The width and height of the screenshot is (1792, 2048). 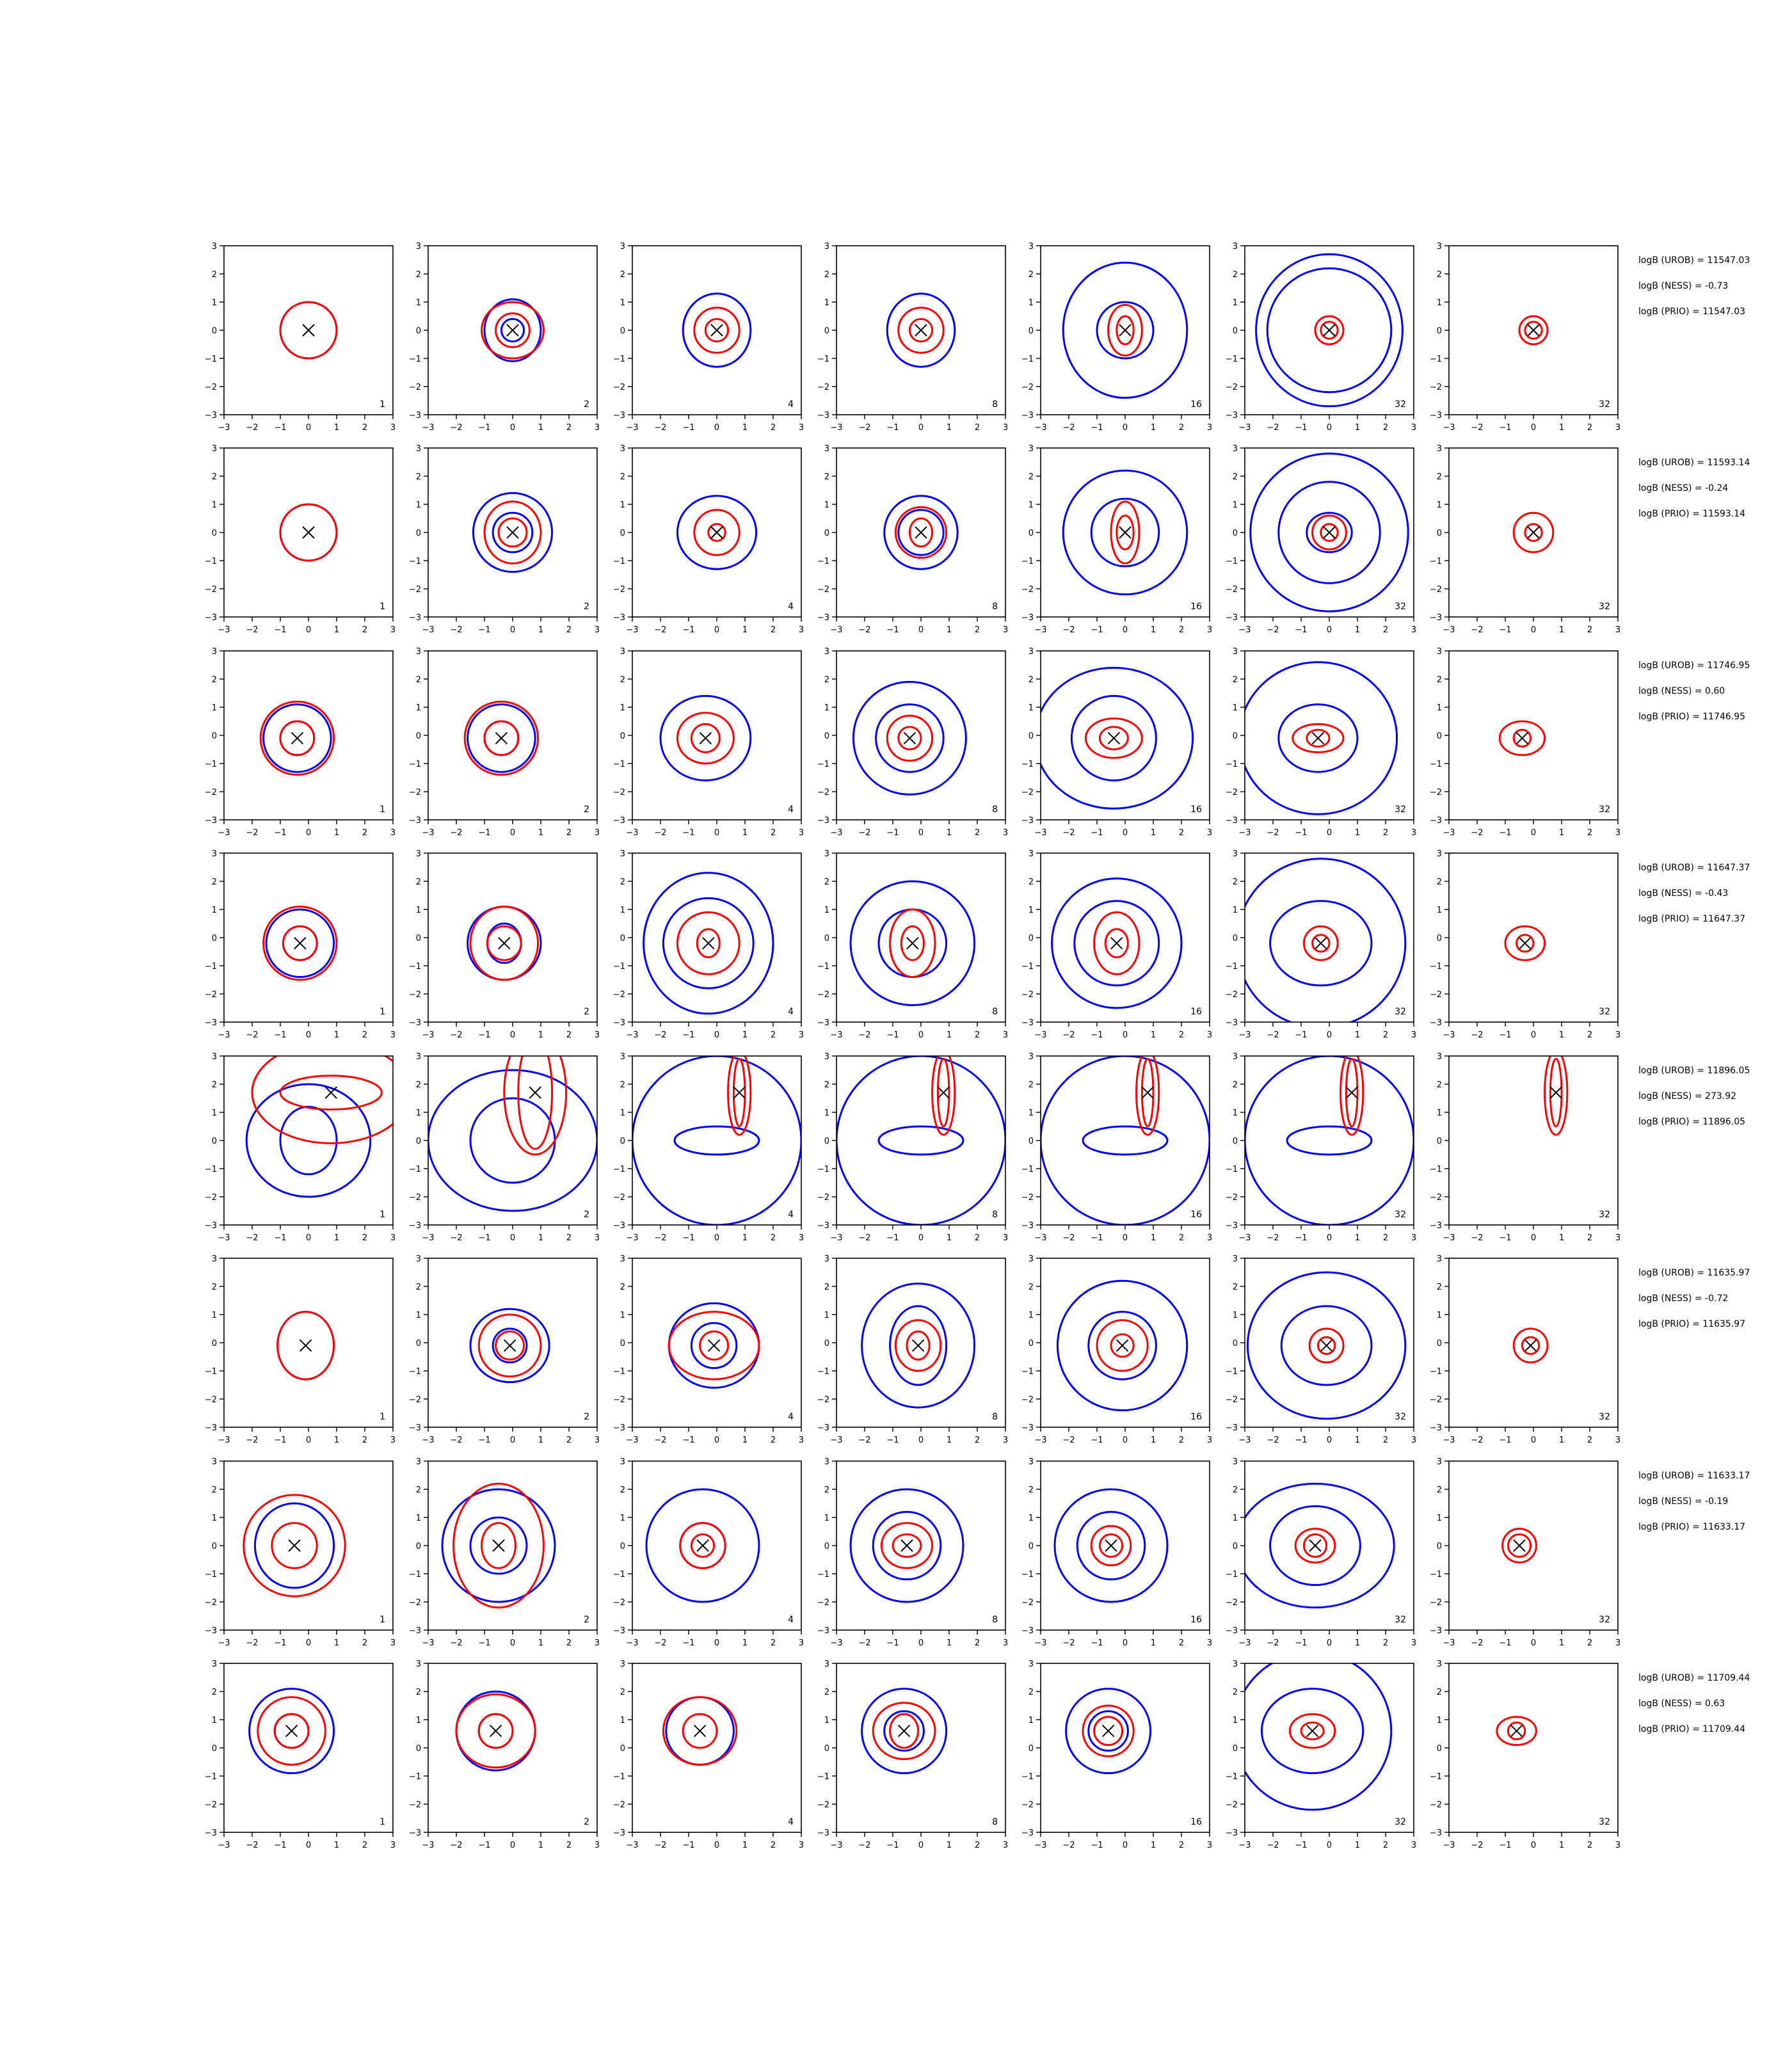 I want to click on contour-panel: −3−3 −2 −2 −1 −1 0 0 1 1 2 2 3 3 32, so click(x=1321, y=944).